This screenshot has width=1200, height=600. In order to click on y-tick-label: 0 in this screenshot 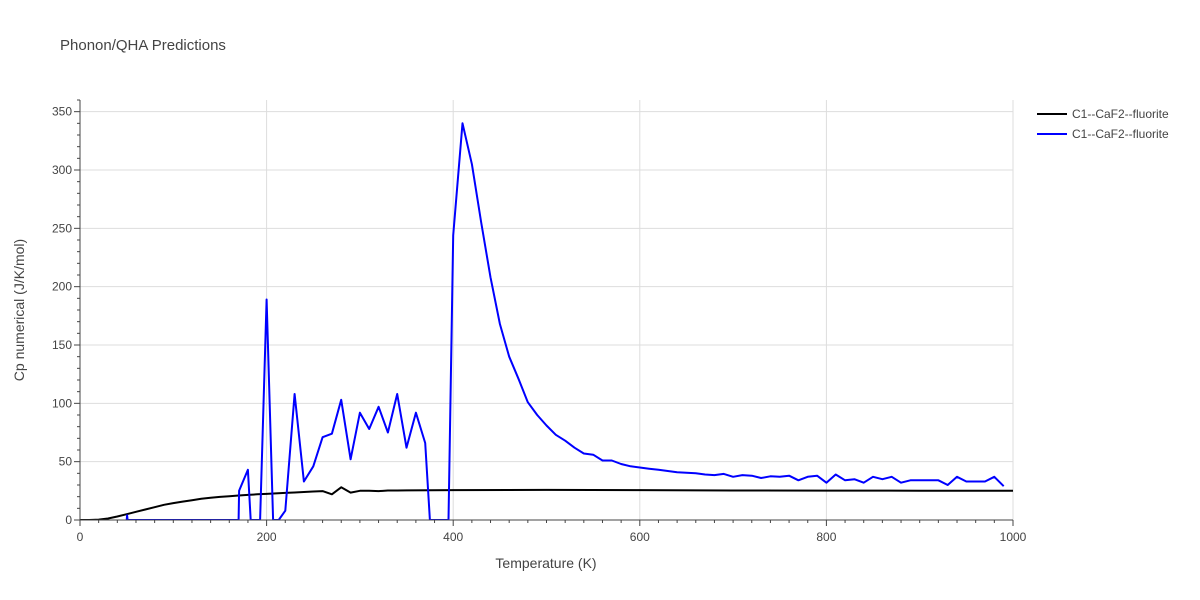, I will do `click(68, 520)`.